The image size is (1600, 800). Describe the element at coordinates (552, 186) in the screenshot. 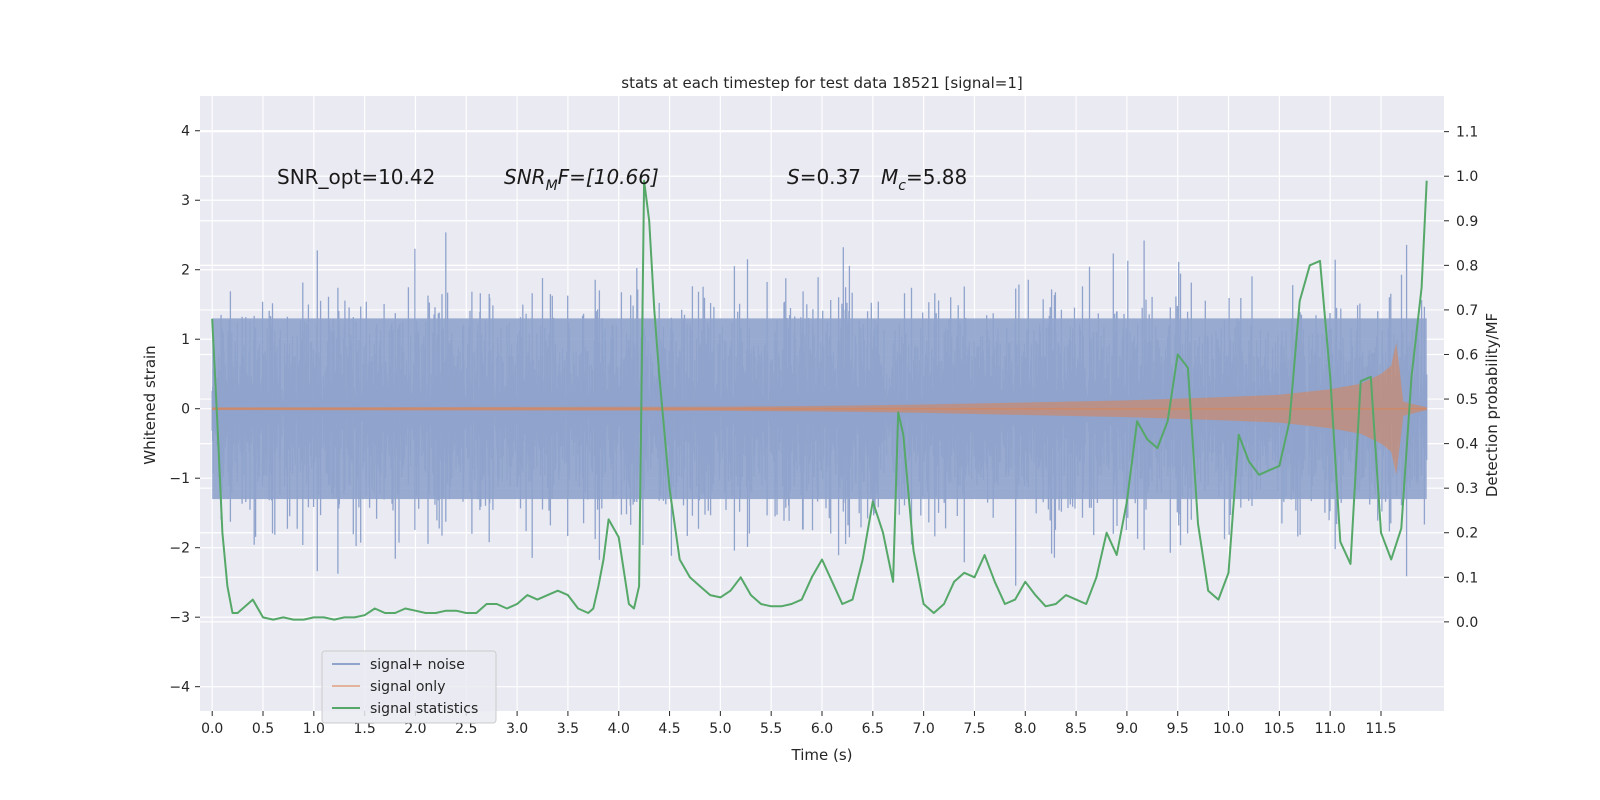

I see `snr-mf-sub: M` at that location.